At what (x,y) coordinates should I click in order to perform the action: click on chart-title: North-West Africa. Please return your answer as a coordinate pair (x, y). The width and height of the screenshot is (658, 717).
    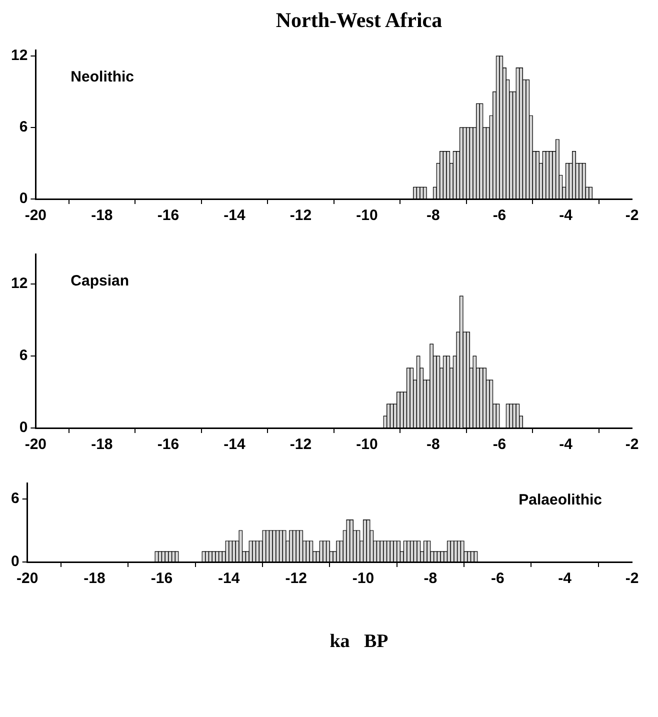
    Looking at the image, I should click on (359, 21).